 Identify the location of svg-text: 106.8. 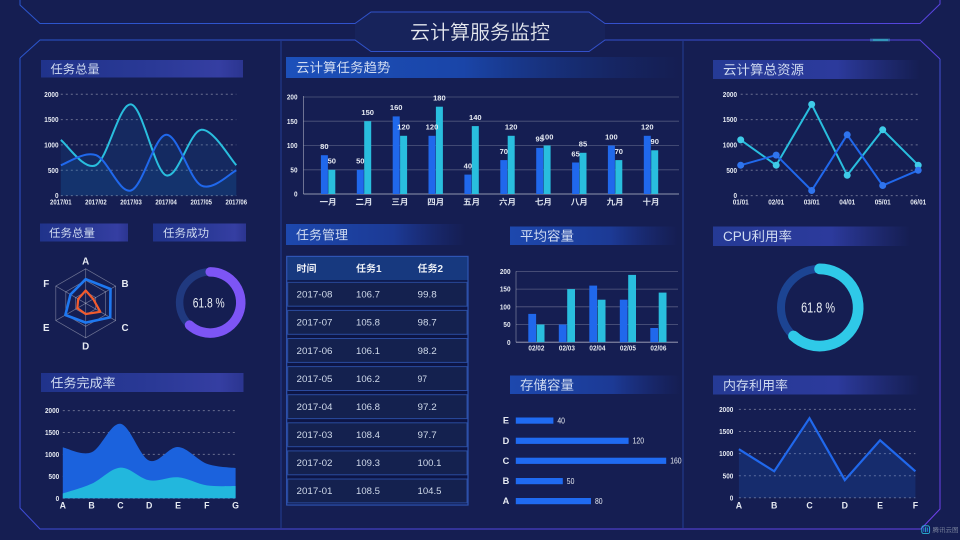
(368, 407).